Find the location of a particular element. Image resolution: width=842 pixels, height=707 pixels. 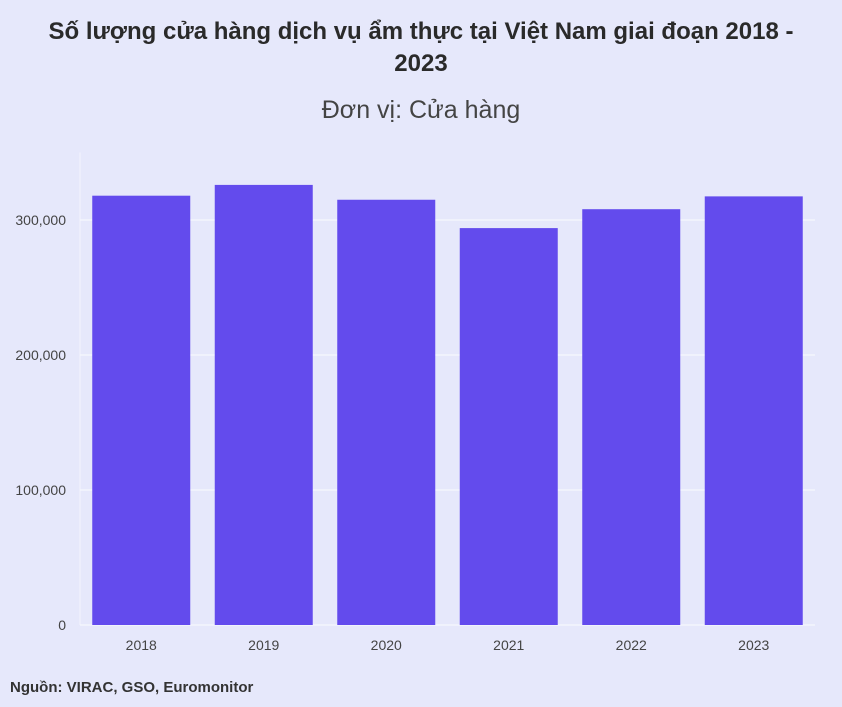

bar-2019 is located at coordinates (263, 404).